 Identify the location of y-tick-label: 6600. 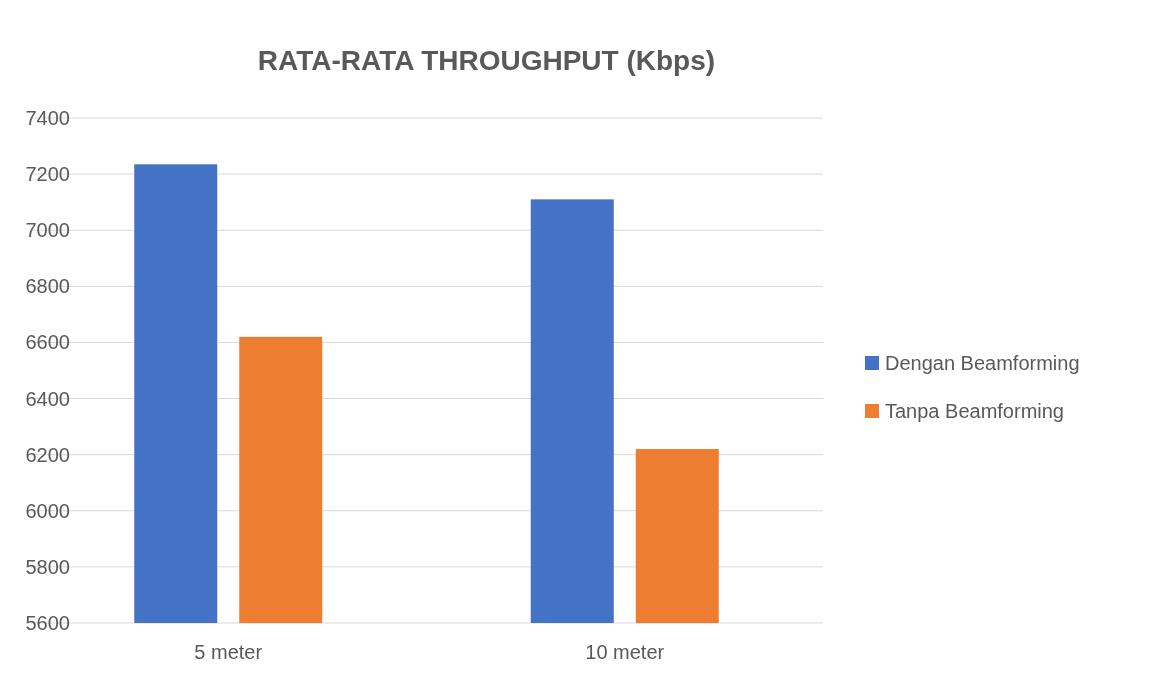
(47, 342).